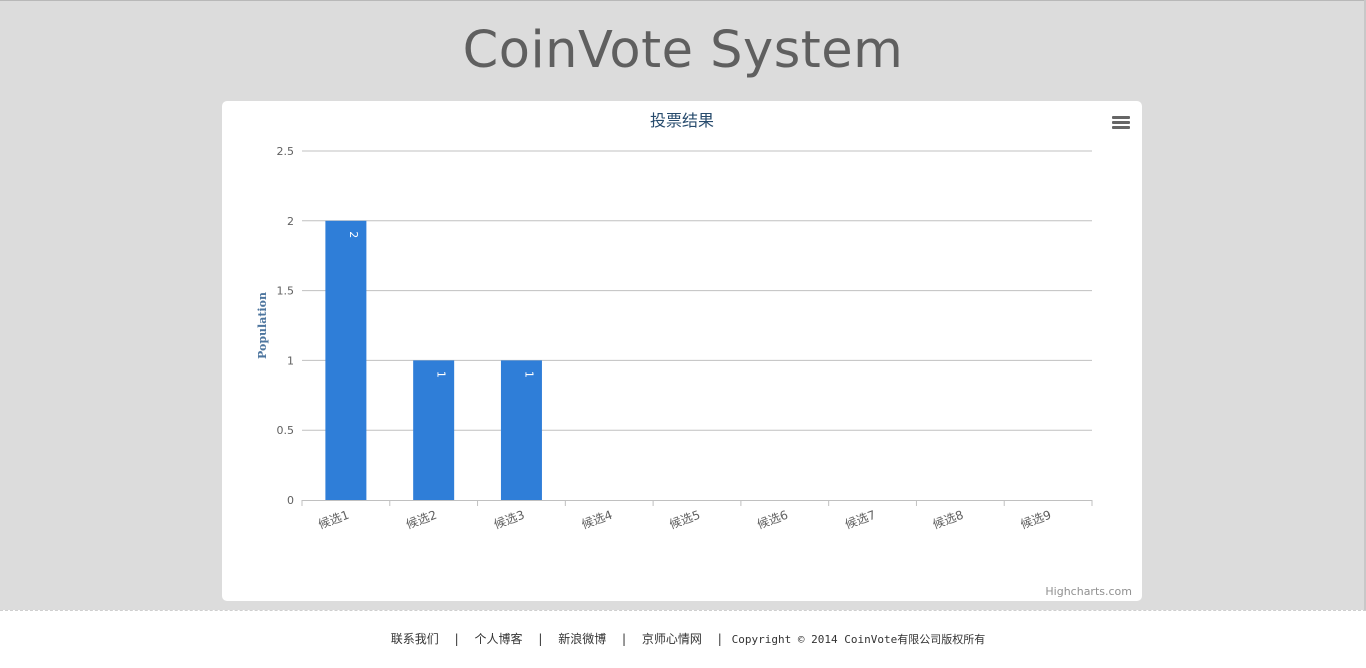  Describe the element at coordinates (671, 639) in the screenshot. I see `footer-link-mood-site: 京师心情网` at that location.